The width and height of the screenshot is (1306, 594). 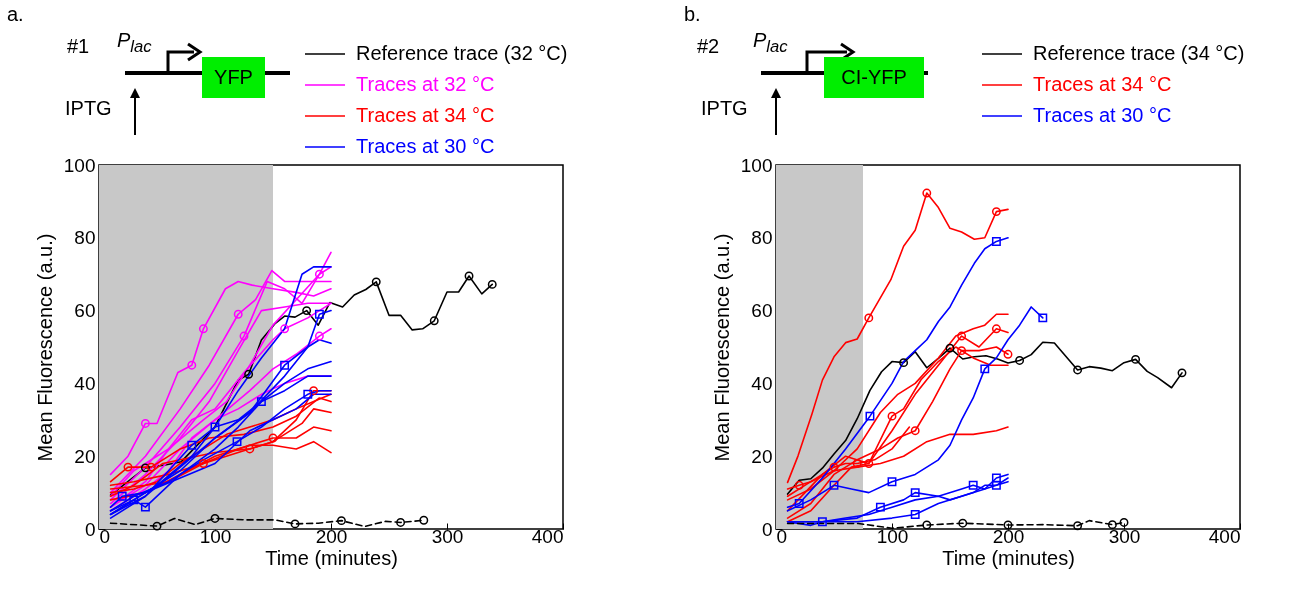 I want to click on text: #2, so click(x=708, y=46).